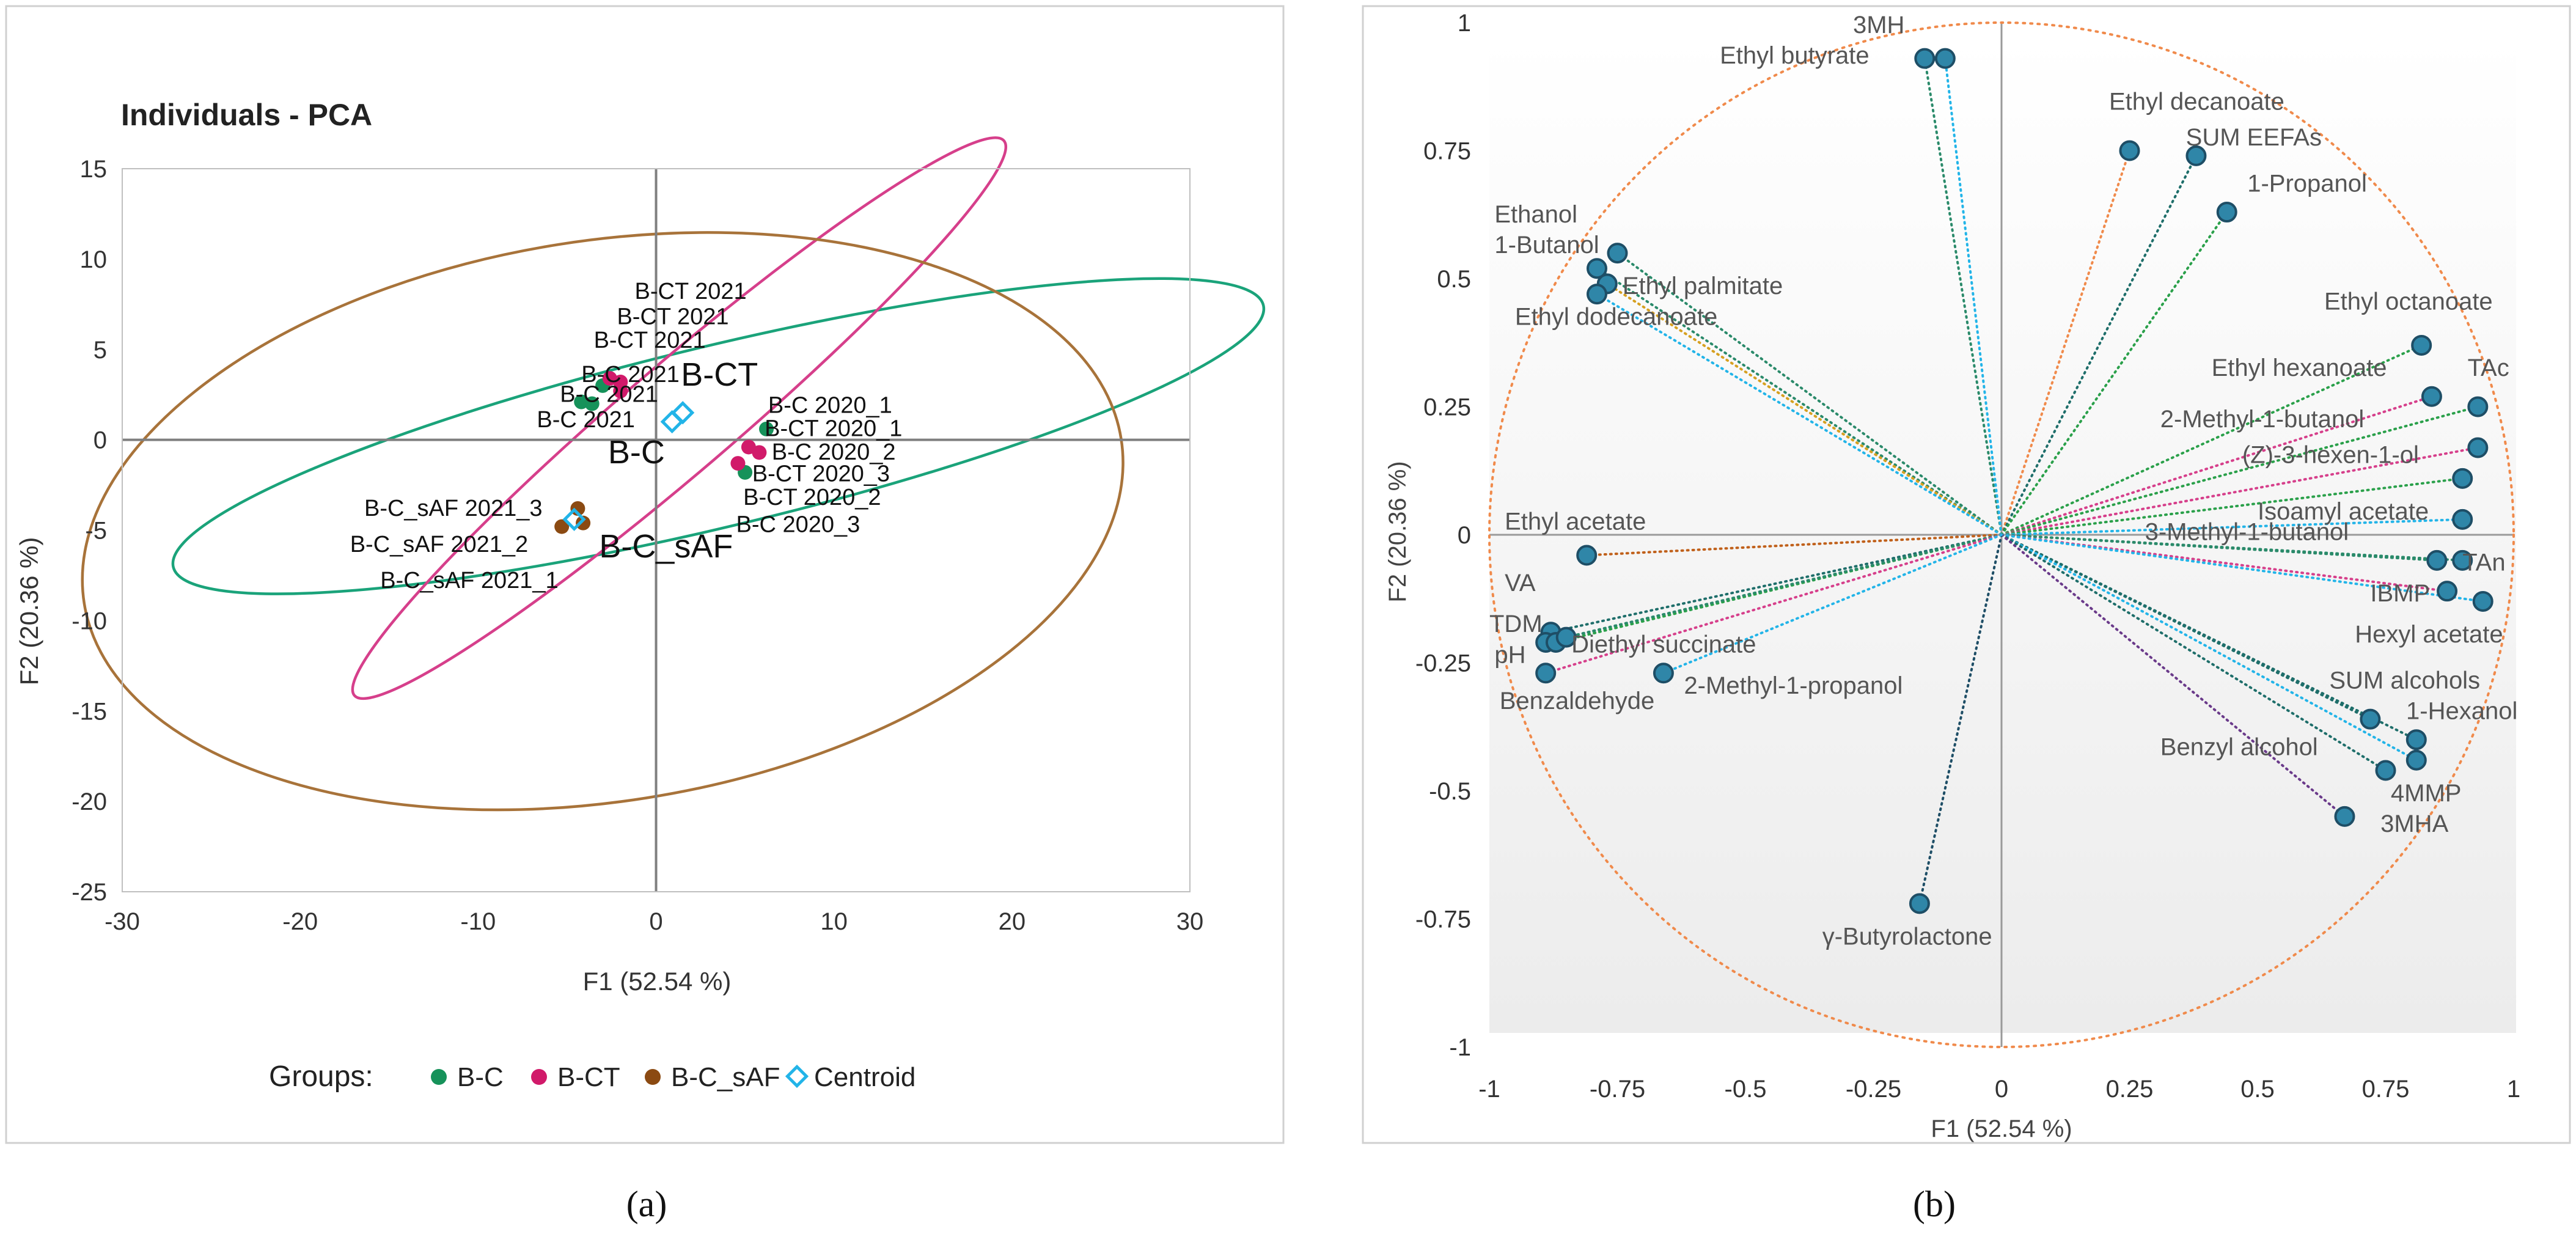 This screenshot has height=1234, width=2576. Describe the element at coordinates (94, 260) in the screenshot. I see `y-tick-label: 10` at that location.